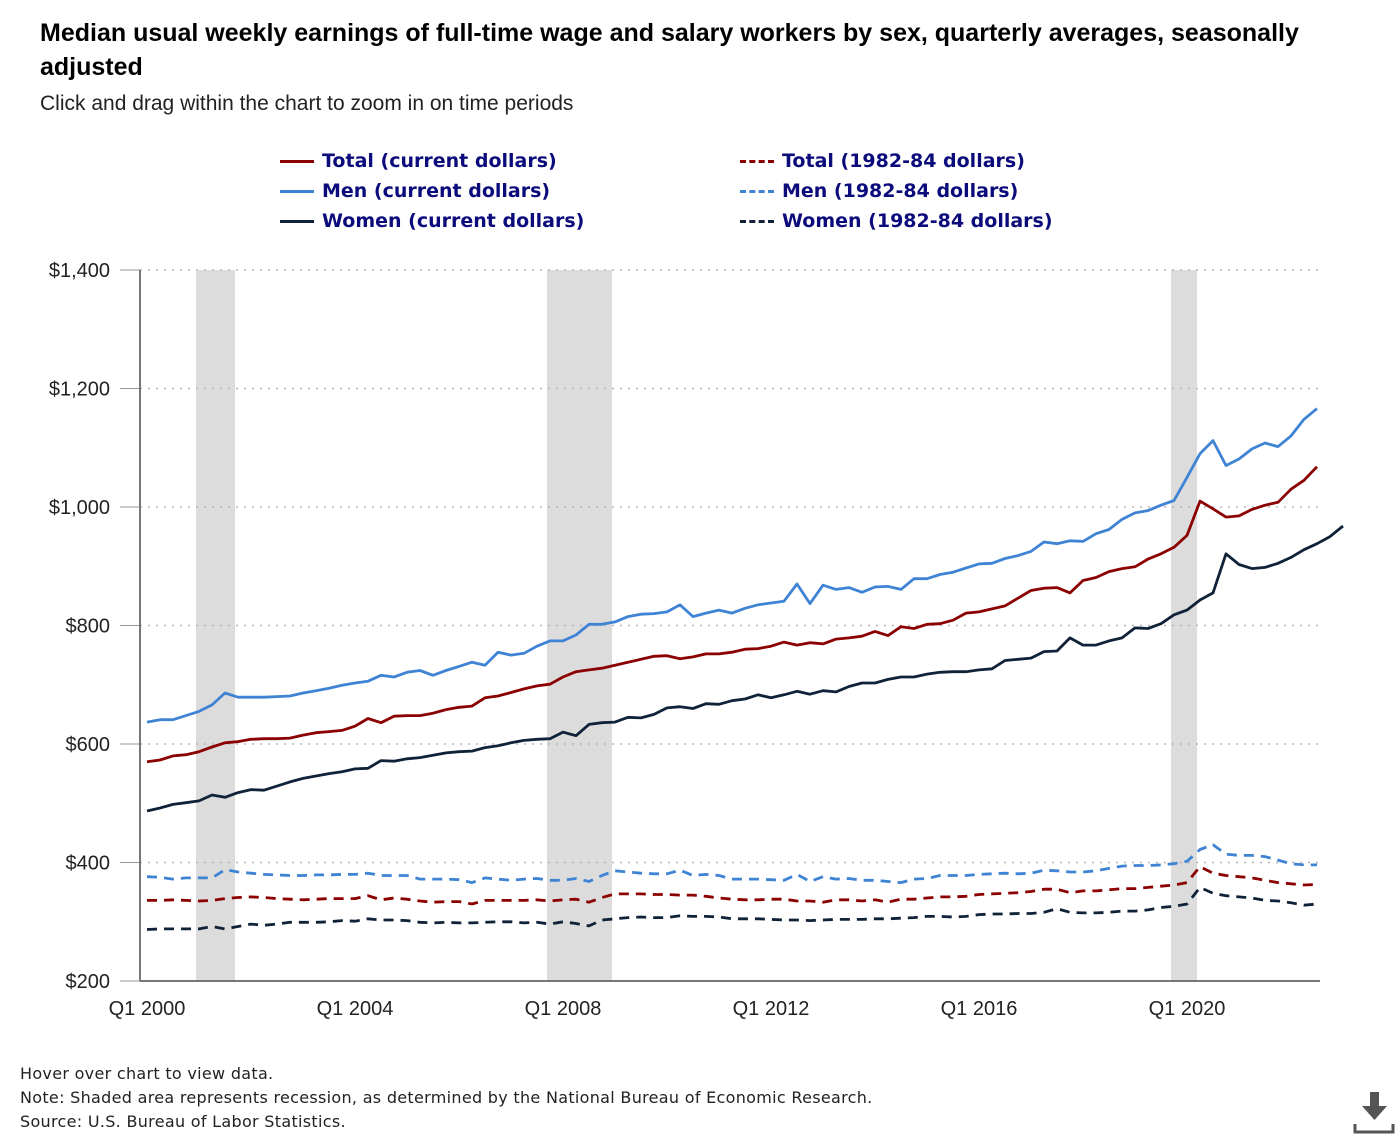  Describe the element at coordinates (1374, 1113) in the screenshot. I see `download-icon` at that location.